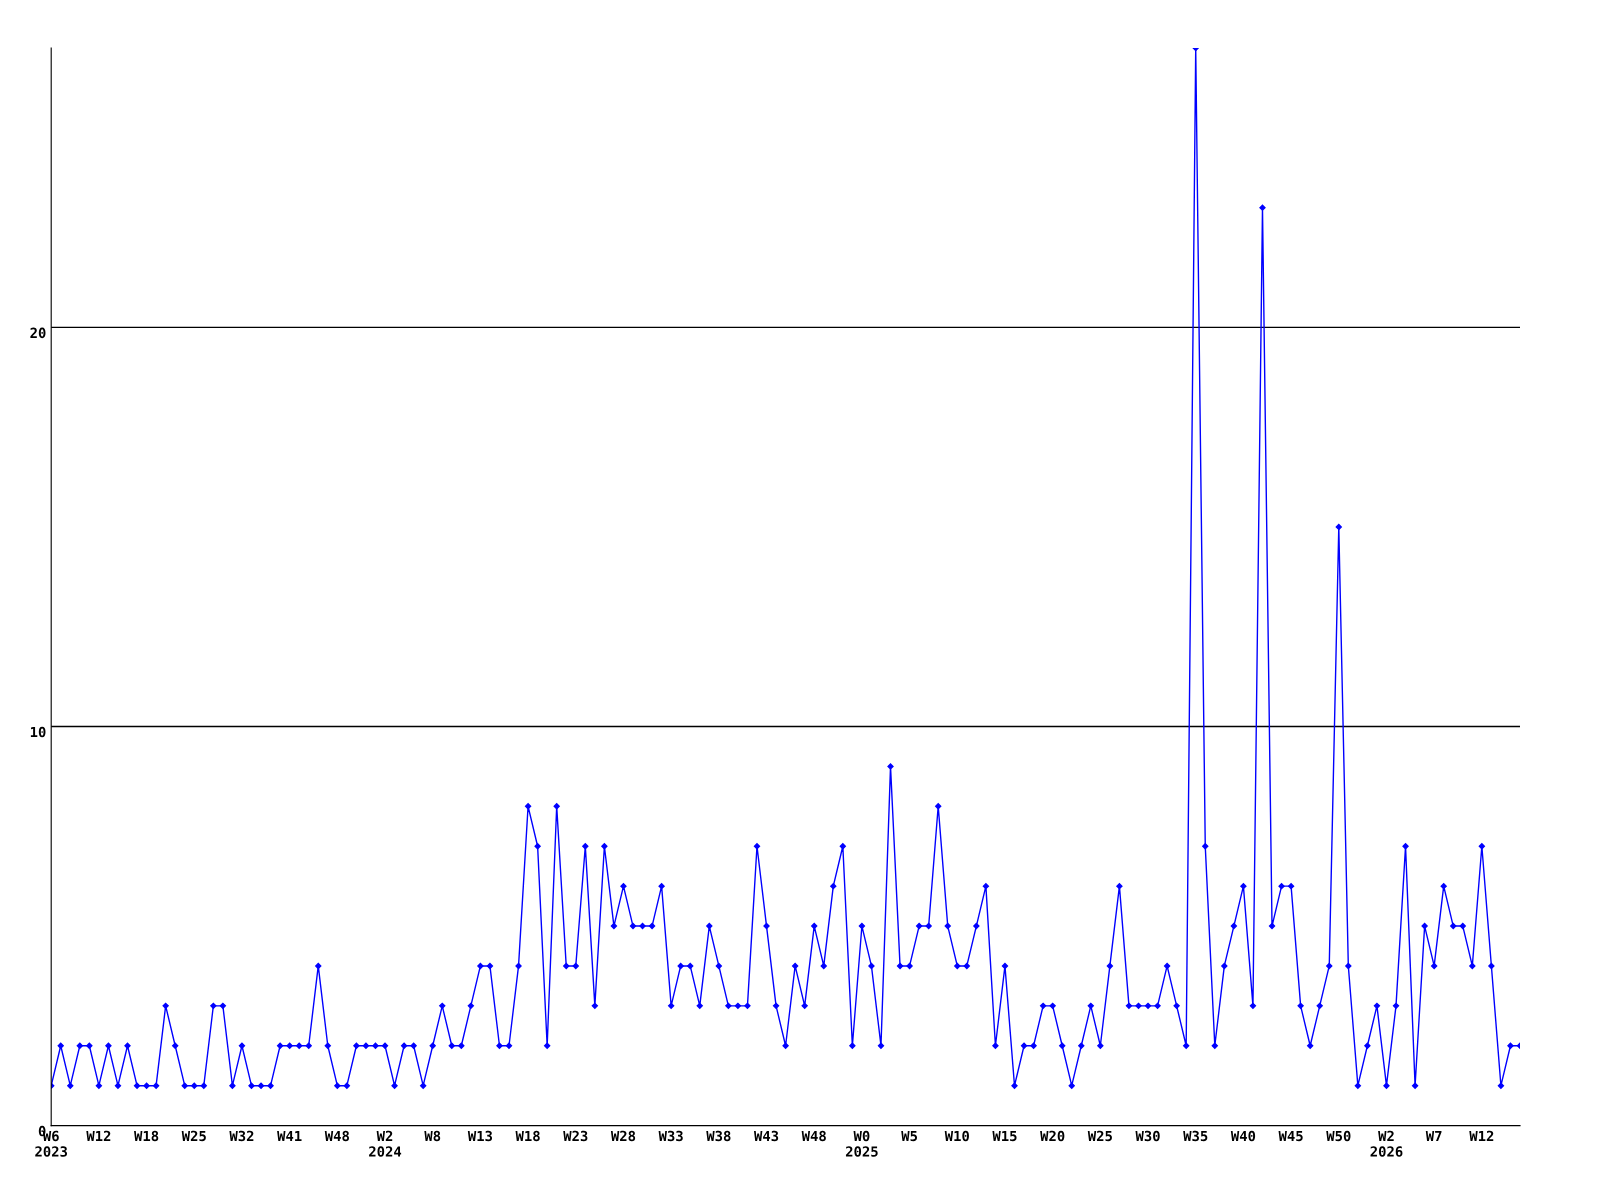  I want to click on x-tick-label: W7, so click(1433, 1136).